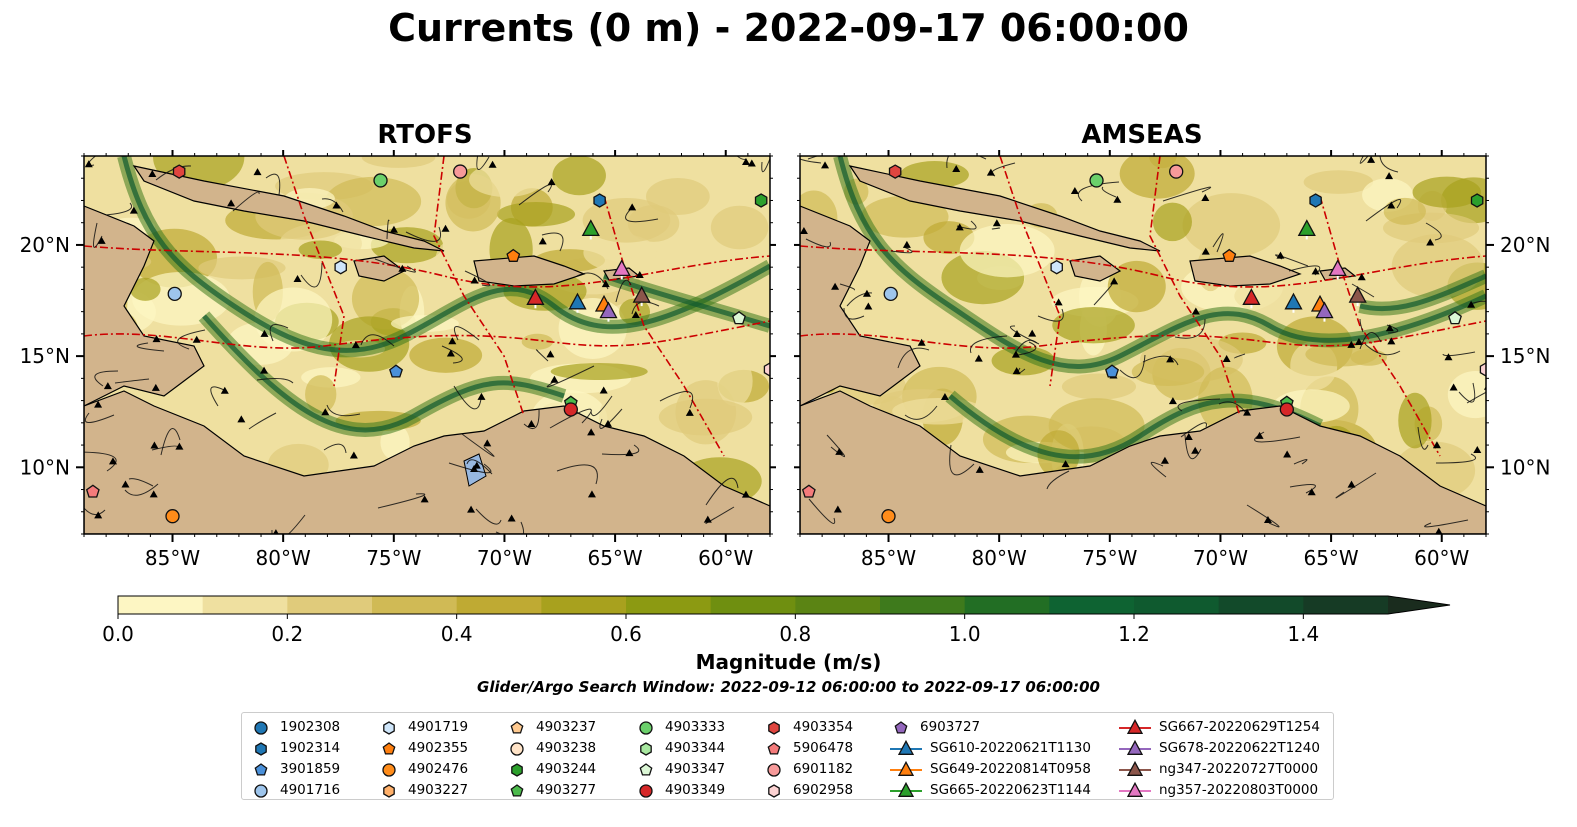 The height and width of the screenshot is (827, 1577). I want to click on legend-item: 4901719, so click(423, 726).